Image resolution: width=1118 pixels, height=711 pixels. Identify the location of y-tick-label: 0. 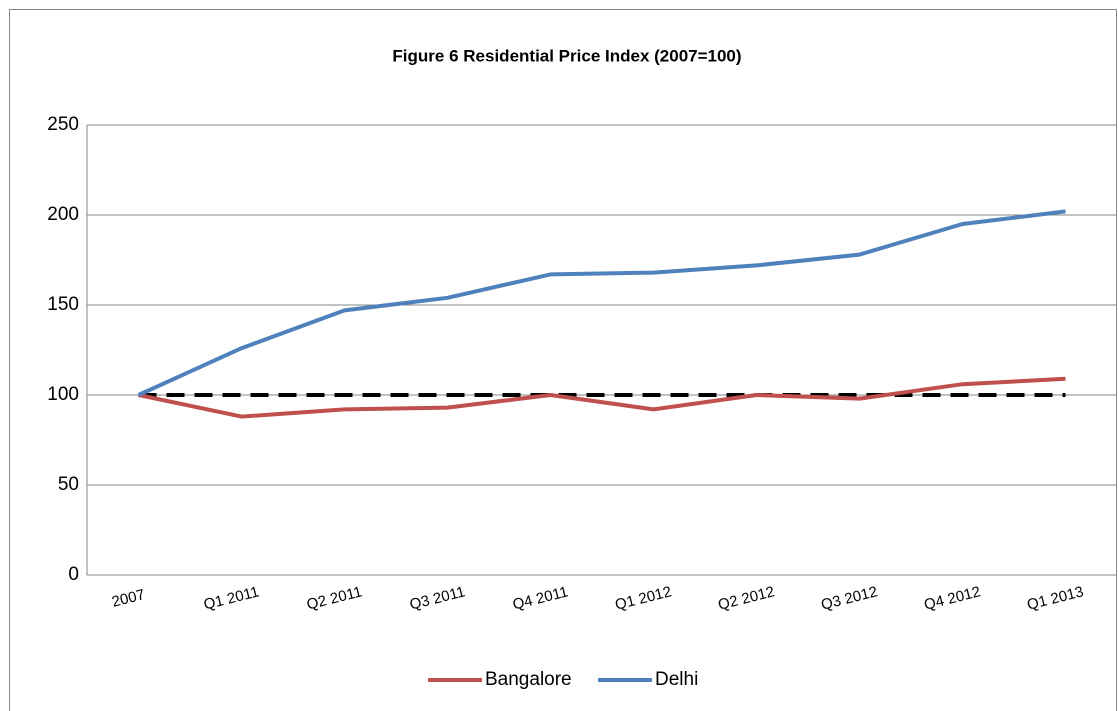
(73, 574).